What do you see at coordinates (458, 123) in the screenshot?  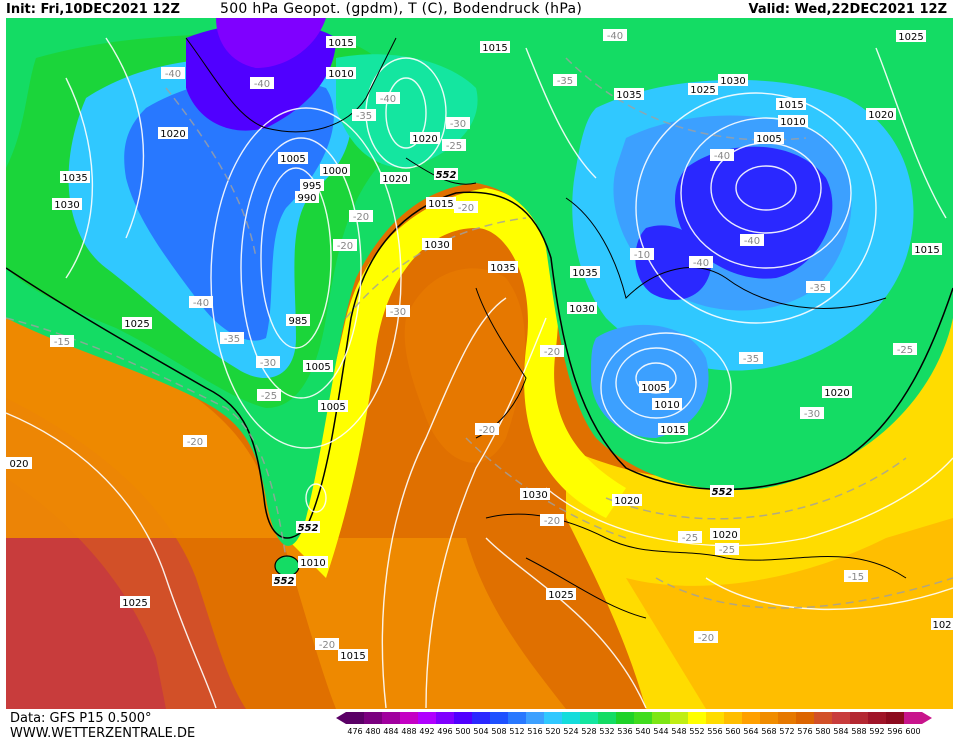 I see `temp-label: -30` at bounding box center [458, 123].